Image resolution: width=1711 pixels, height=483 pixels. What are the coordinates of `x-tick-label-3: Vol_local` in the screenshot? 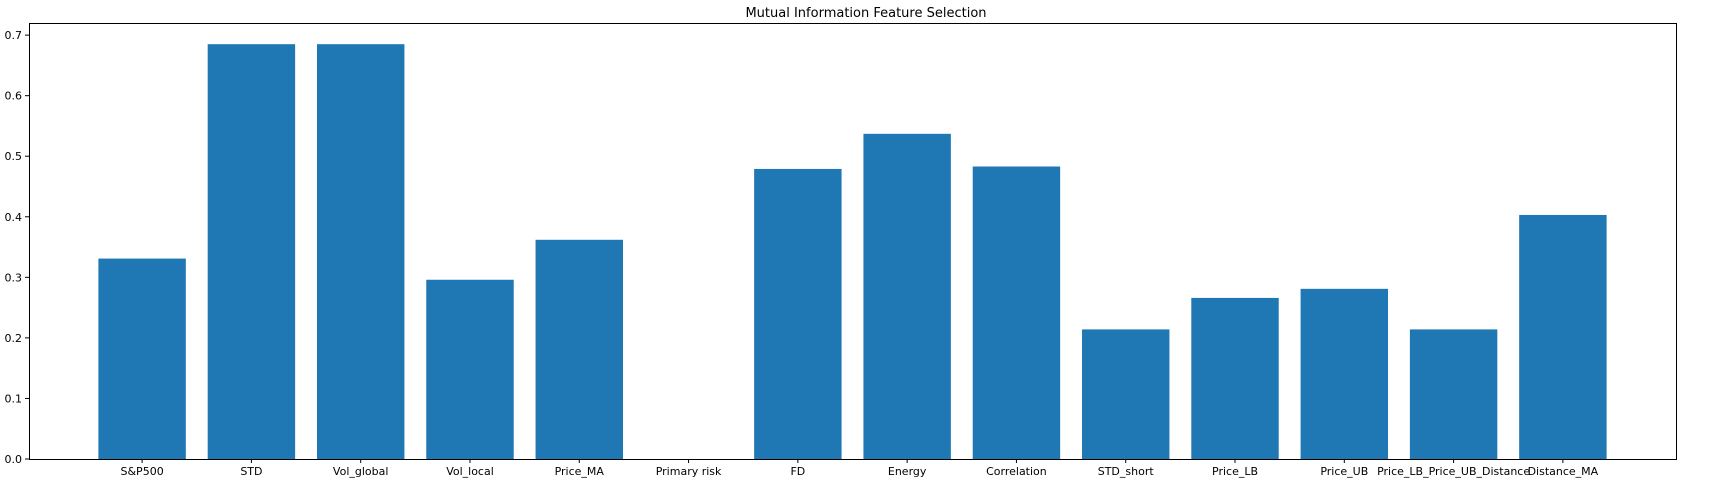 It's located at (470, 471).